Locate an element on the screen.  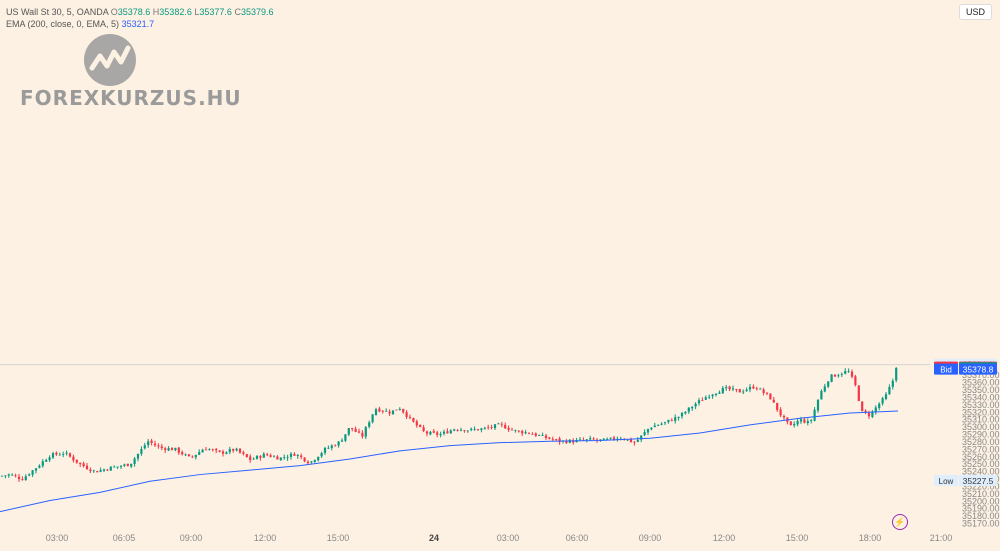
price-tick-label: 35330.00 is located at coordinates (981, 405).